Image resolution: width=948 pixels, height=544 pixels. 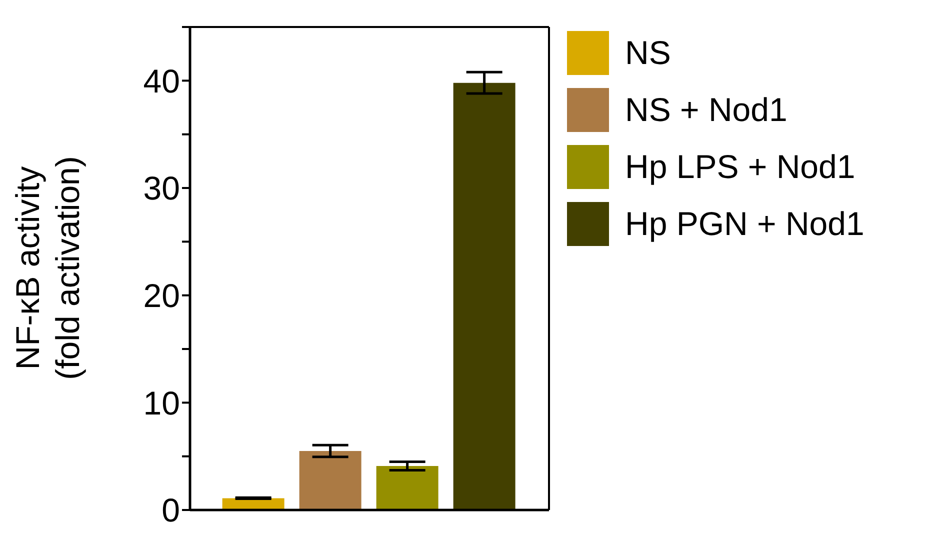 I want to click on y-tick-label: 10, so click(x=161, y=403).